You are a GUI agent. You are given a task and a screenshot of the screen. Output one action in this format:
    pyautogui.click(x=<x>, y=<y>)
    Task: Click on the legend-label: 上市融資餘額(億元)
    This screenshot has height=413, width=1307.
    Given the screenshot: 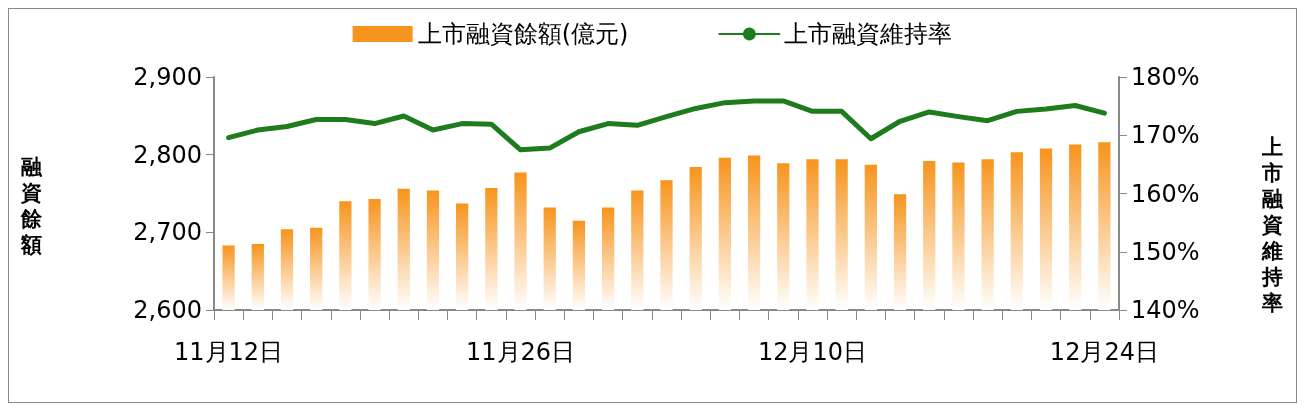 What is the action you would take?
    pyautogui.click(x=523, y=34)
    